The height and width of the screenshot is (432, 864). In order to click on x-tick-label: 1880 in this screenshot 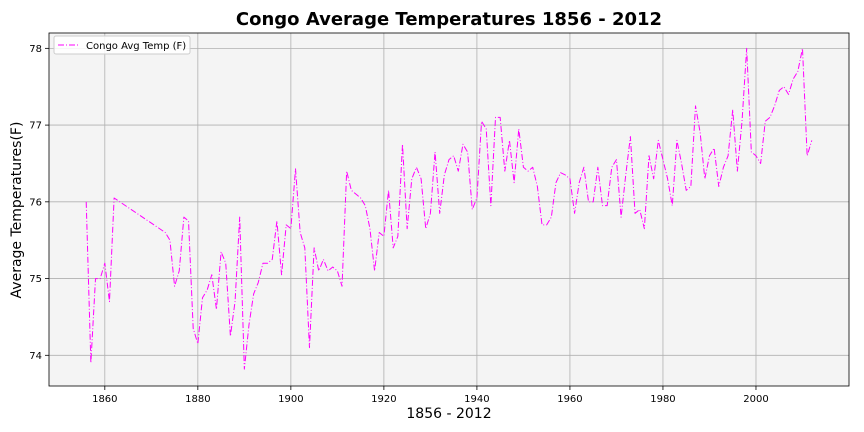, I will do `click(197, 399)`.